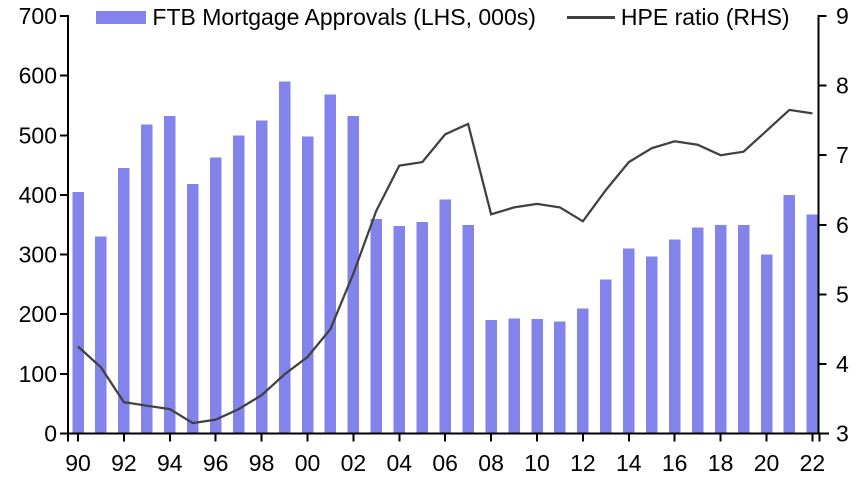 The height and width of the screenshot is (485, 862). What do you see at coordinates (38, 195) in the screenshot?
I see `left-axis-label-400: 400` at bounding box center [38, 195].